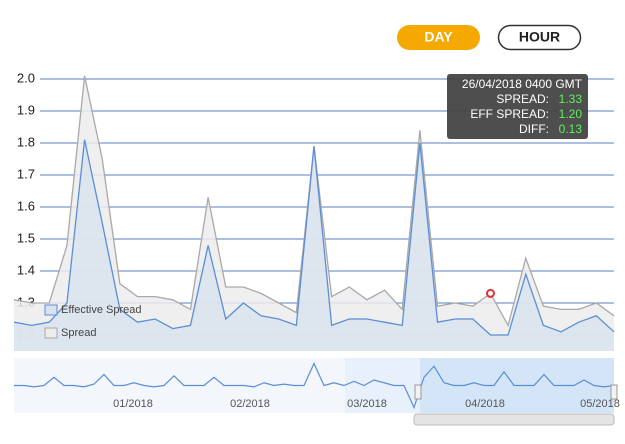 The height and width of the screenshot is (444, 625). What do you see at coordinates (314, 386) in the screenshot?
I see `navigator-line` at bounding box center [314, 386].